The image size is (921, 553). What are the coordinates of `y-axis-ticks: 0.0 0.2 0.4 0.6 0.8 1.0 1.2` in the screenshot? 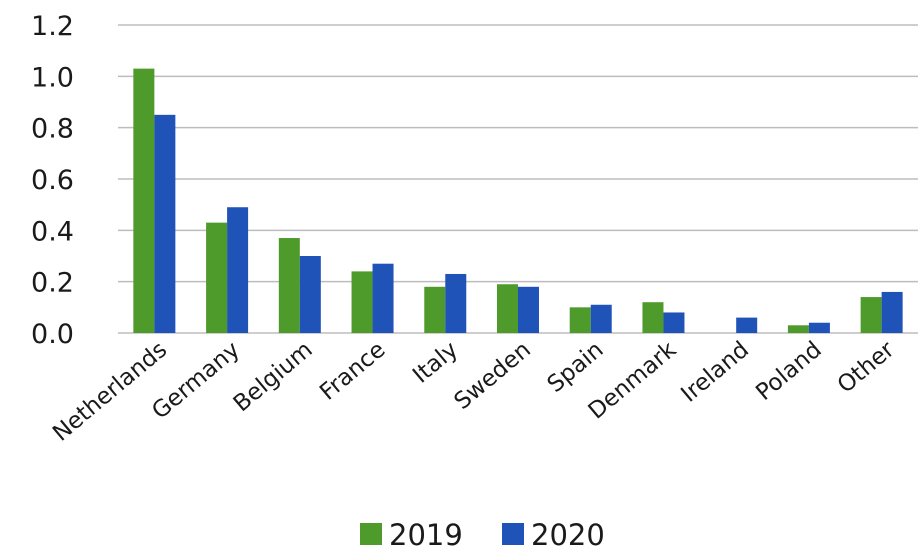 It's located at (52, 180).